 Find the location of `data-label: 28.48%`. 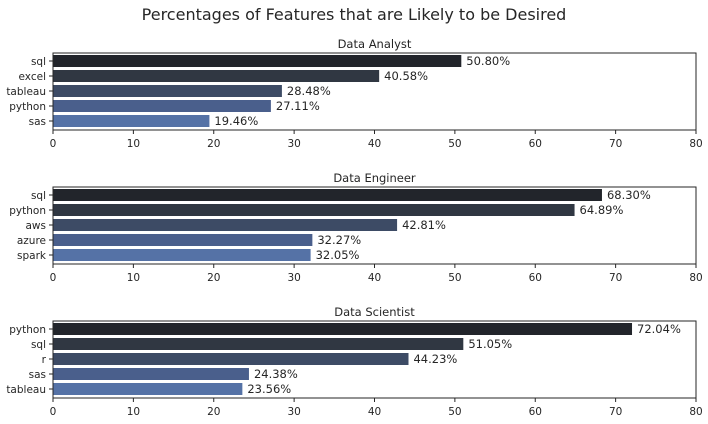

data-label: 28.48% is located at coordinates (309, 91).